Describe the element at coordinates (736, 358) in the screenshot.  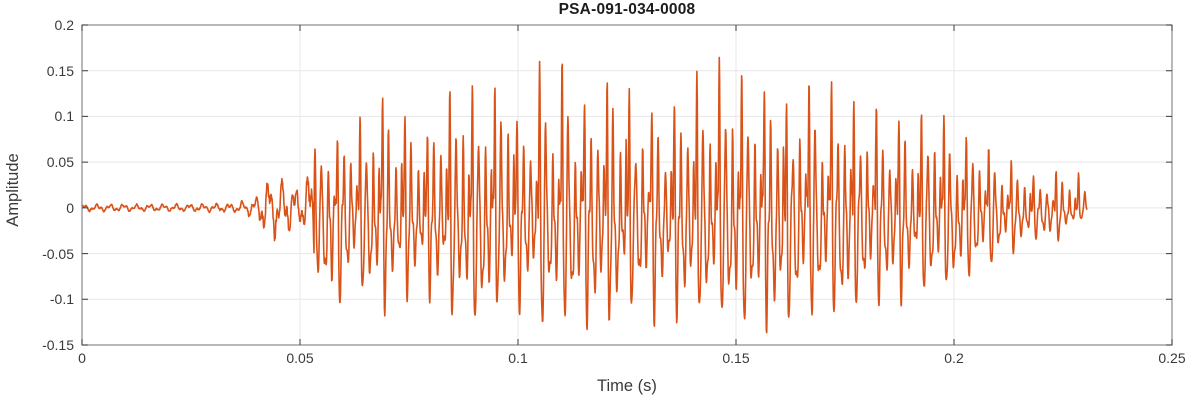
I see `x-tick-label: 0.15` at that location.